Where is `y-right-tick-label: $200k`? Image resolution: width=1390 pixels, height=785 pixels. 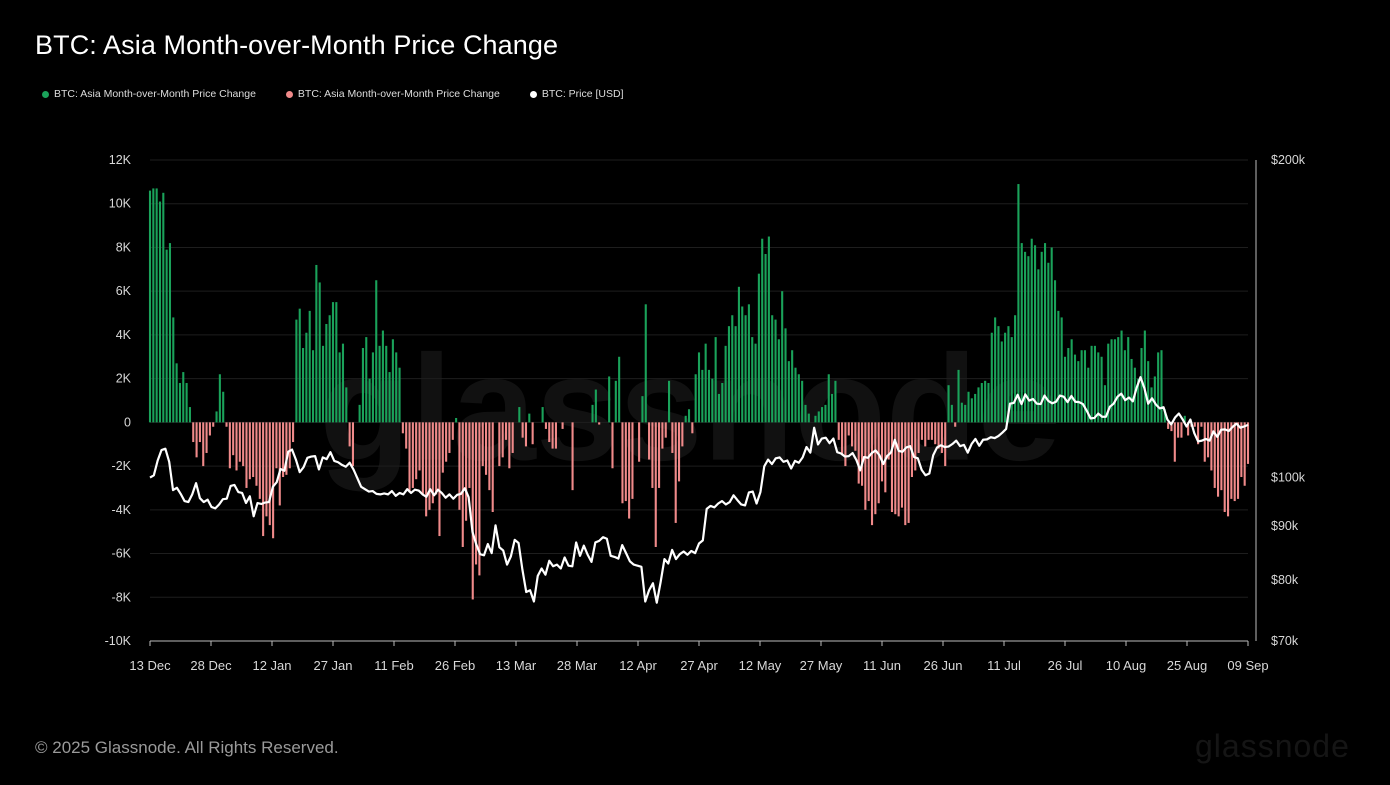 y-right-tick-label: $200k is located at coordinates (1288, 160).